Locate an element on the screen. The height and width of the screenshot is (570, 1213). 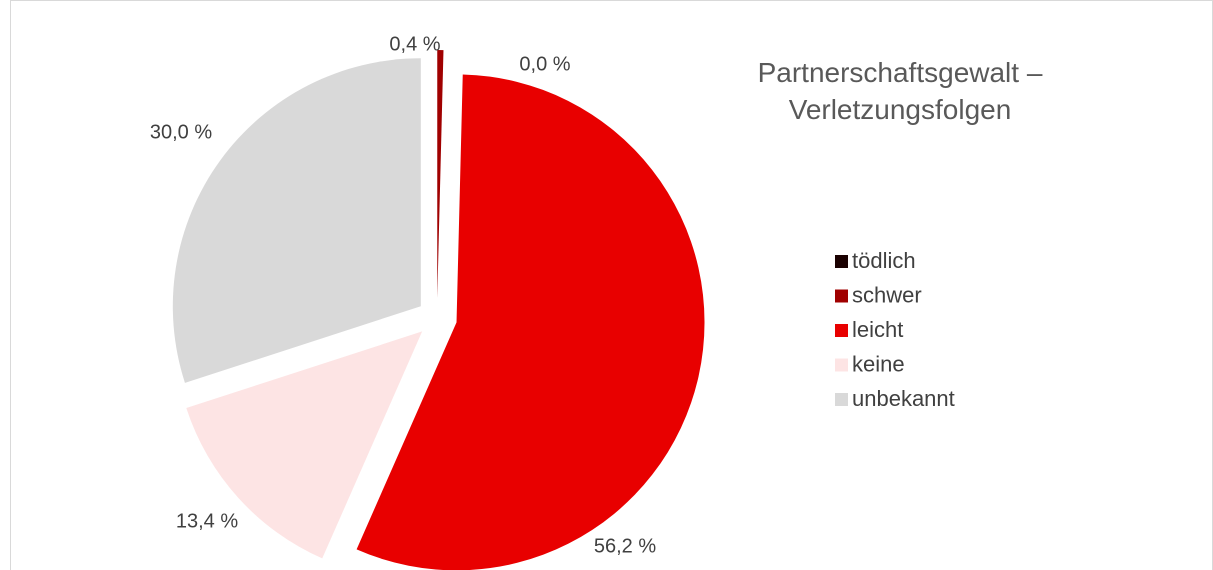
data-label: 0,0 % is located at coordinates (544, 64).